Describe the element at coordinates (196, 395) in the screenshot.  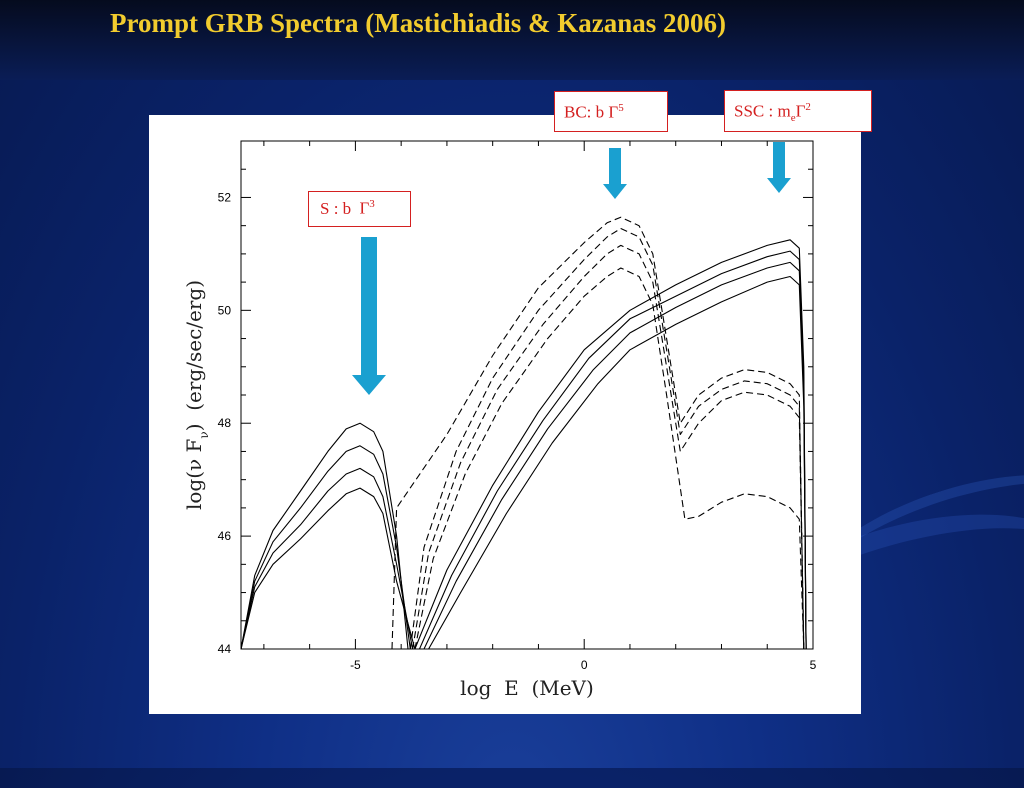
I see `y-axis-label: log(ν Fν) (erg/sec/erg)` at that location.